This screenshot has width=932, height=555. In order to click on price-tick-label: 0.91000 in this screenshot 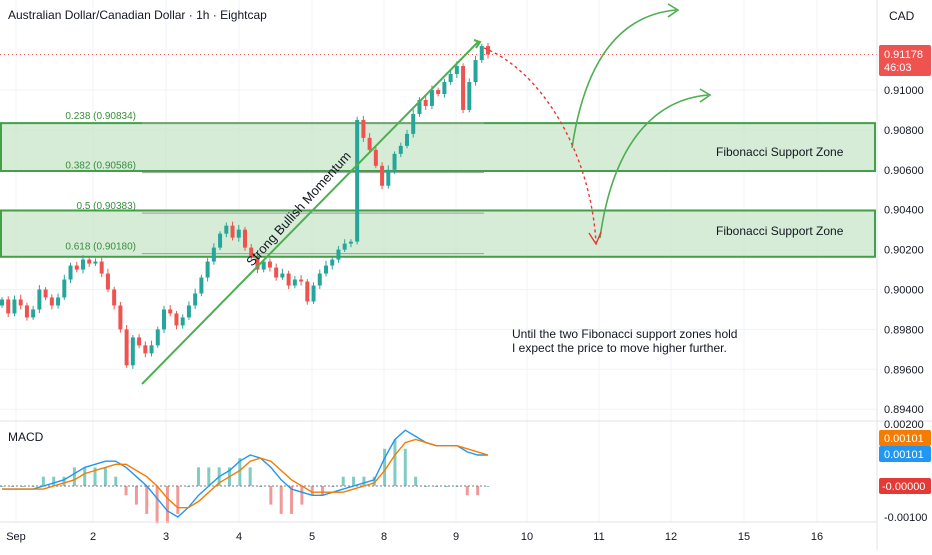, I will do `click(904, 91)`.